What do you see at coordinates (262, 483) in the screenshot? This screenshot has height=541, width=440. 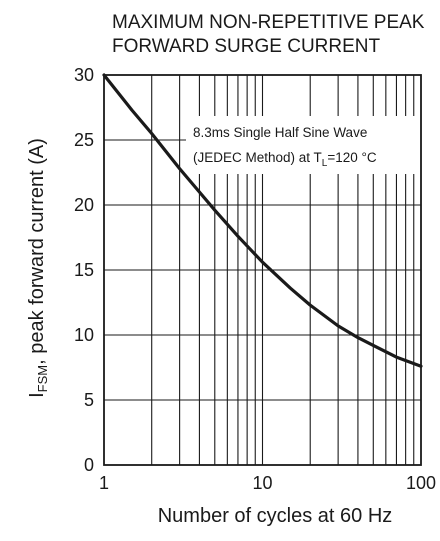 I see `x-tick-label: 10` at bounding box center [262, 483].